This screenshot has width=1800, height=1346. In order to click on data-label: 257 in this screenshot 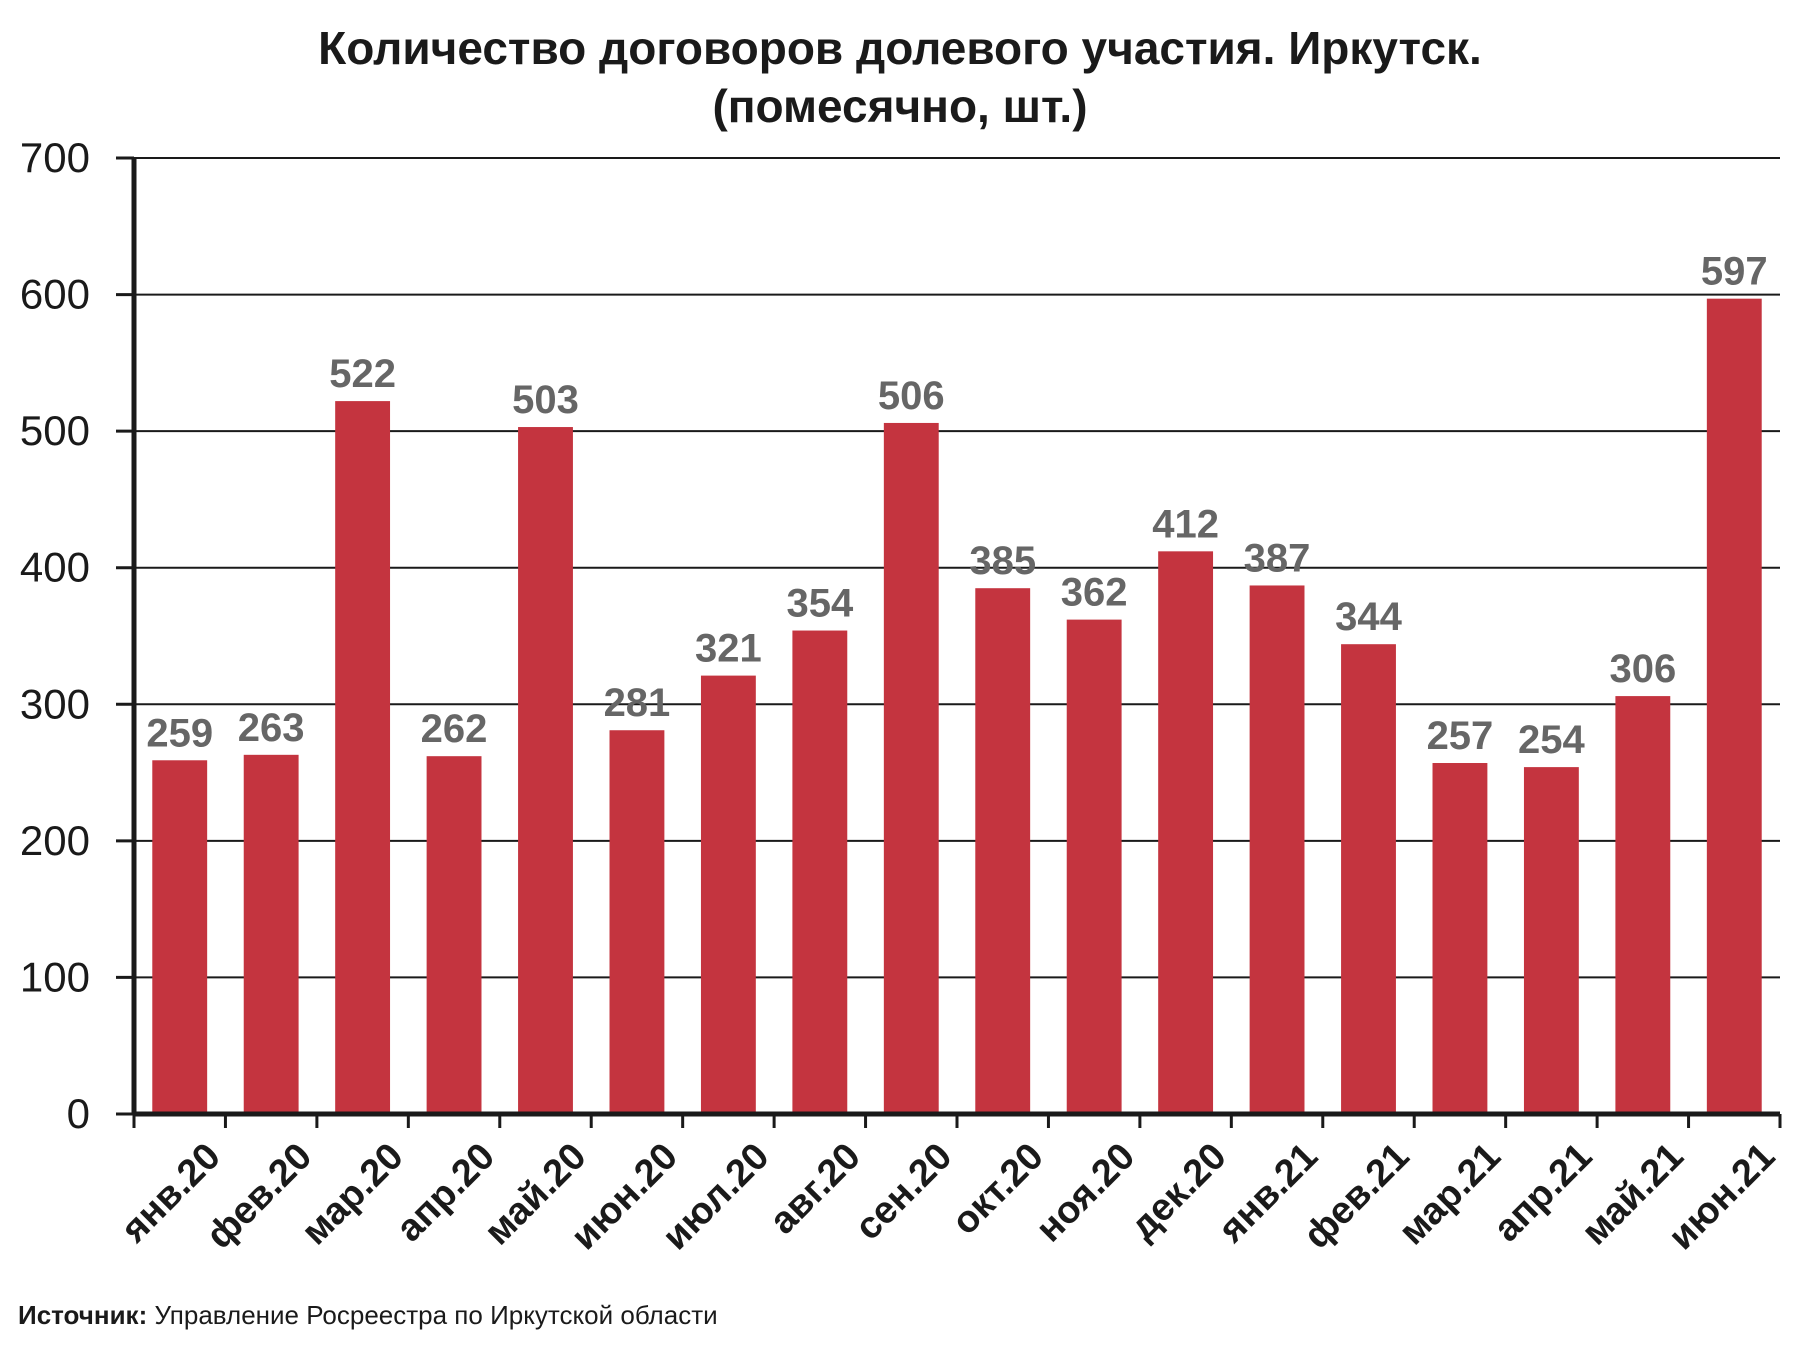, I will do `click(1460, 736)`.